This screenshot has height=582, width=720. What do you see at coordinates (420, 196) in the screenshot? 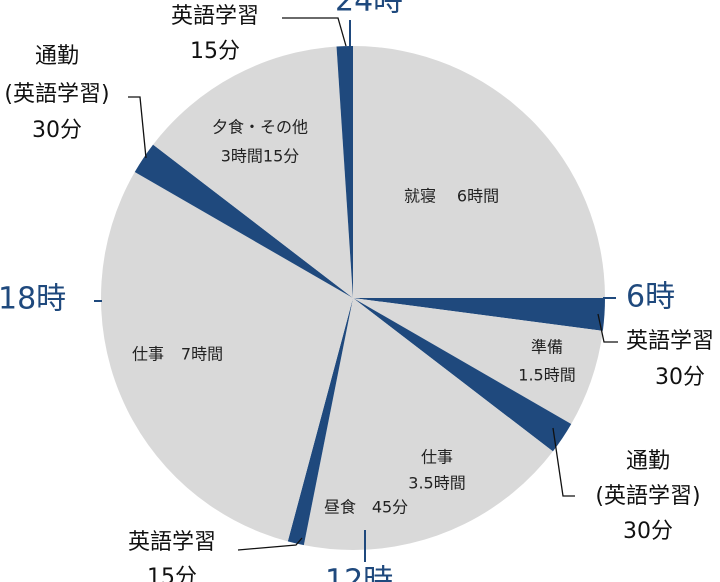
I see `slice-label: 就寝` at bounding box center [420, 196].